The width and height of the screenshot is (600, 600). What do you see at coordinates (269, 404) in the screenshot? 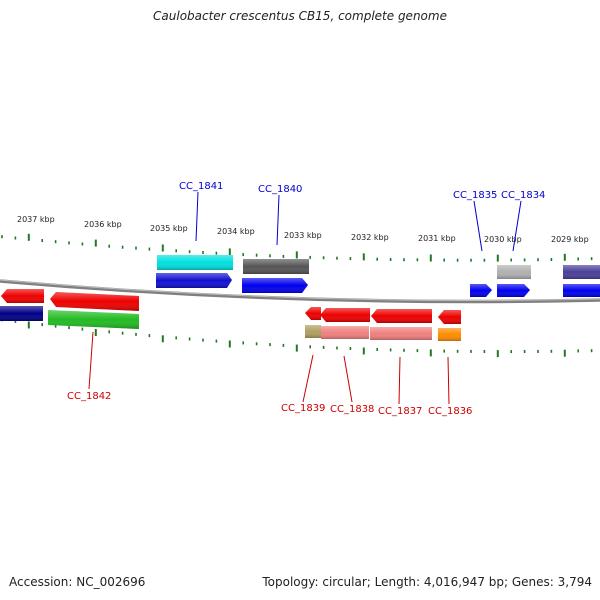
I see `gene-labels-reverse: CC_1842 CC_1839 CC_1838 CC_1837 CC_1836` at bounding box center [269, 404].